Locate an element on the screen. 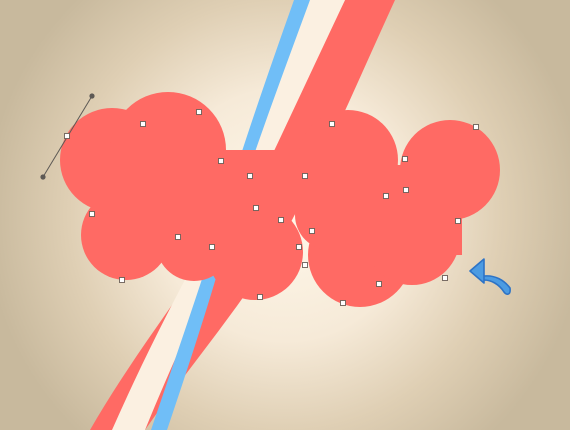 The height and width of the screenshot is (430, 570). undo-curved-arrow-icon is located at coordinates (490, 276).